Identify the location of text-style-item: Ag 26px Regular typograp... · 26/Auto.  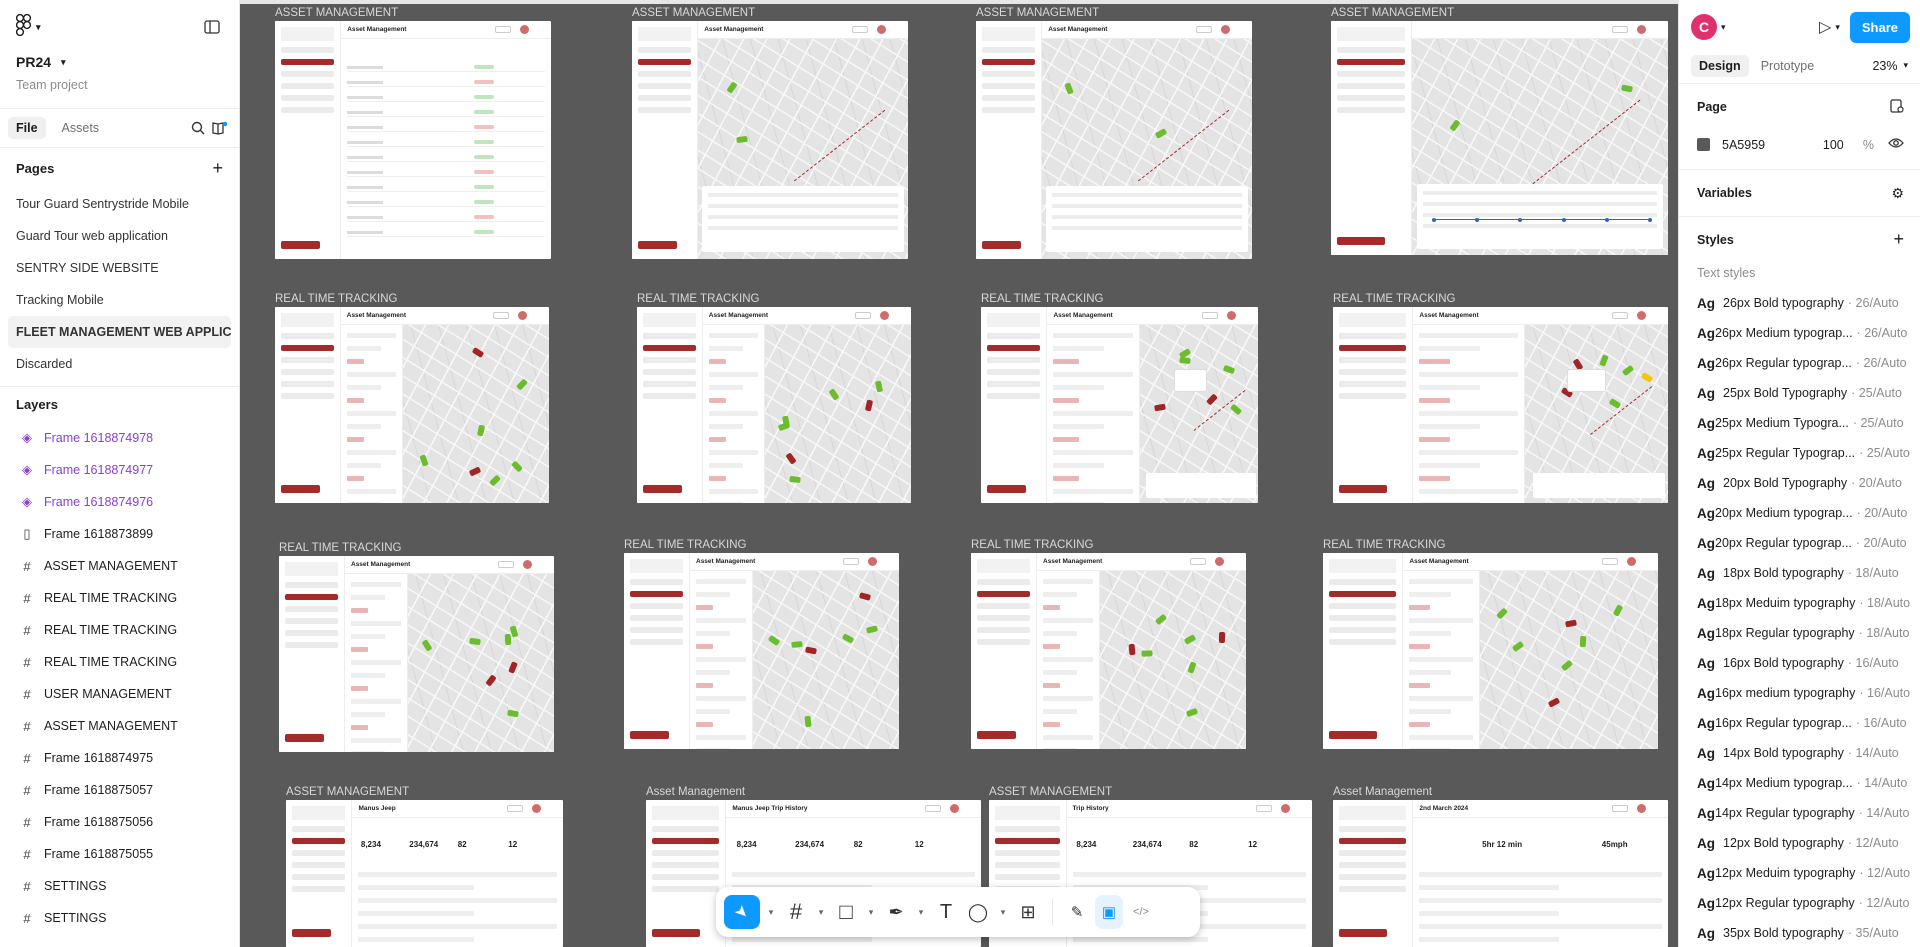
(1799, 363).